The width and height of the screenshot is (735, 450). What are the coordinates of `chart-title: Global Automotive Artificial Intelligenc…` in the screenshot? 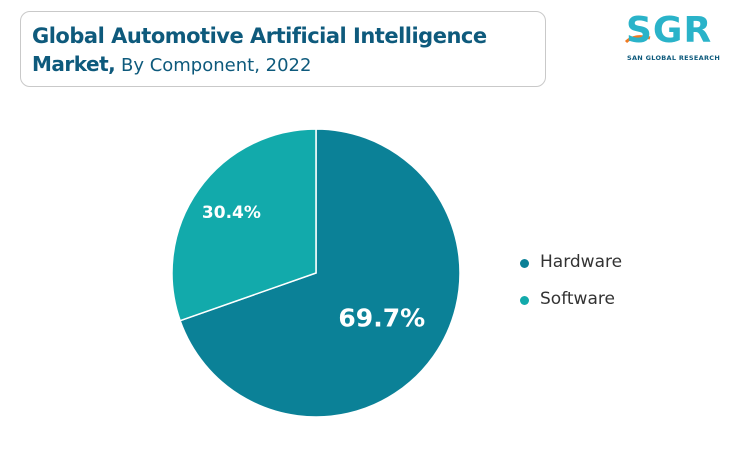 It's located at (259, 36).